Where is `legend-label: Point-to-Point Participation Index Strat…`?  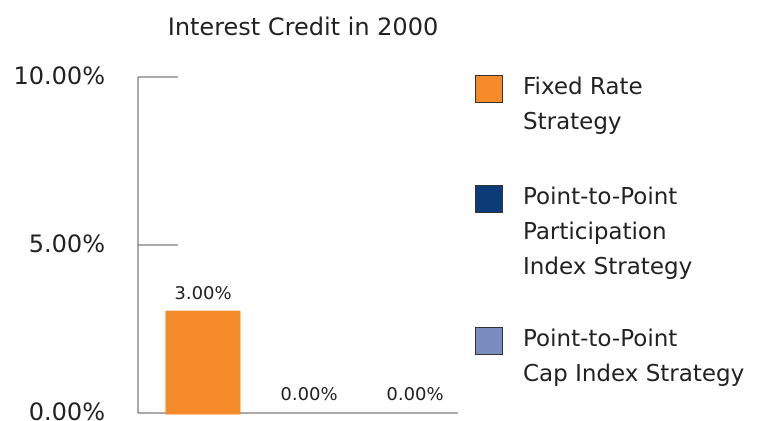 legend-label: Point-to-Point Participation Index Strat… is located at coordinates (608, 232).